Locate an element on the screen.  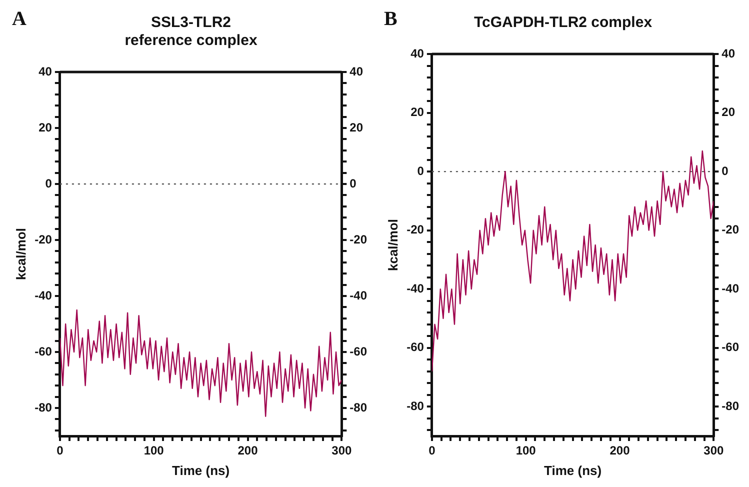
chart-title: TcGAPDH-TLR2 complex is located at coordinates (563, 23).